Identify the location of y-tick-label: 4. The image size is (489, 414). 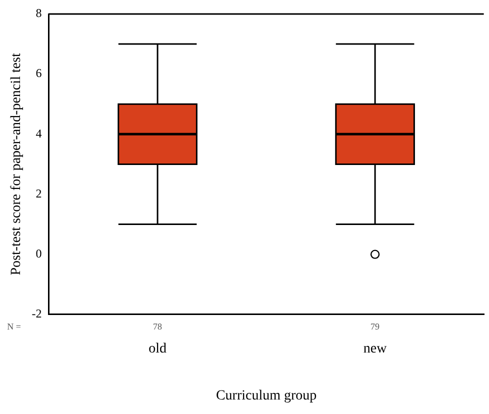
(39, 133).